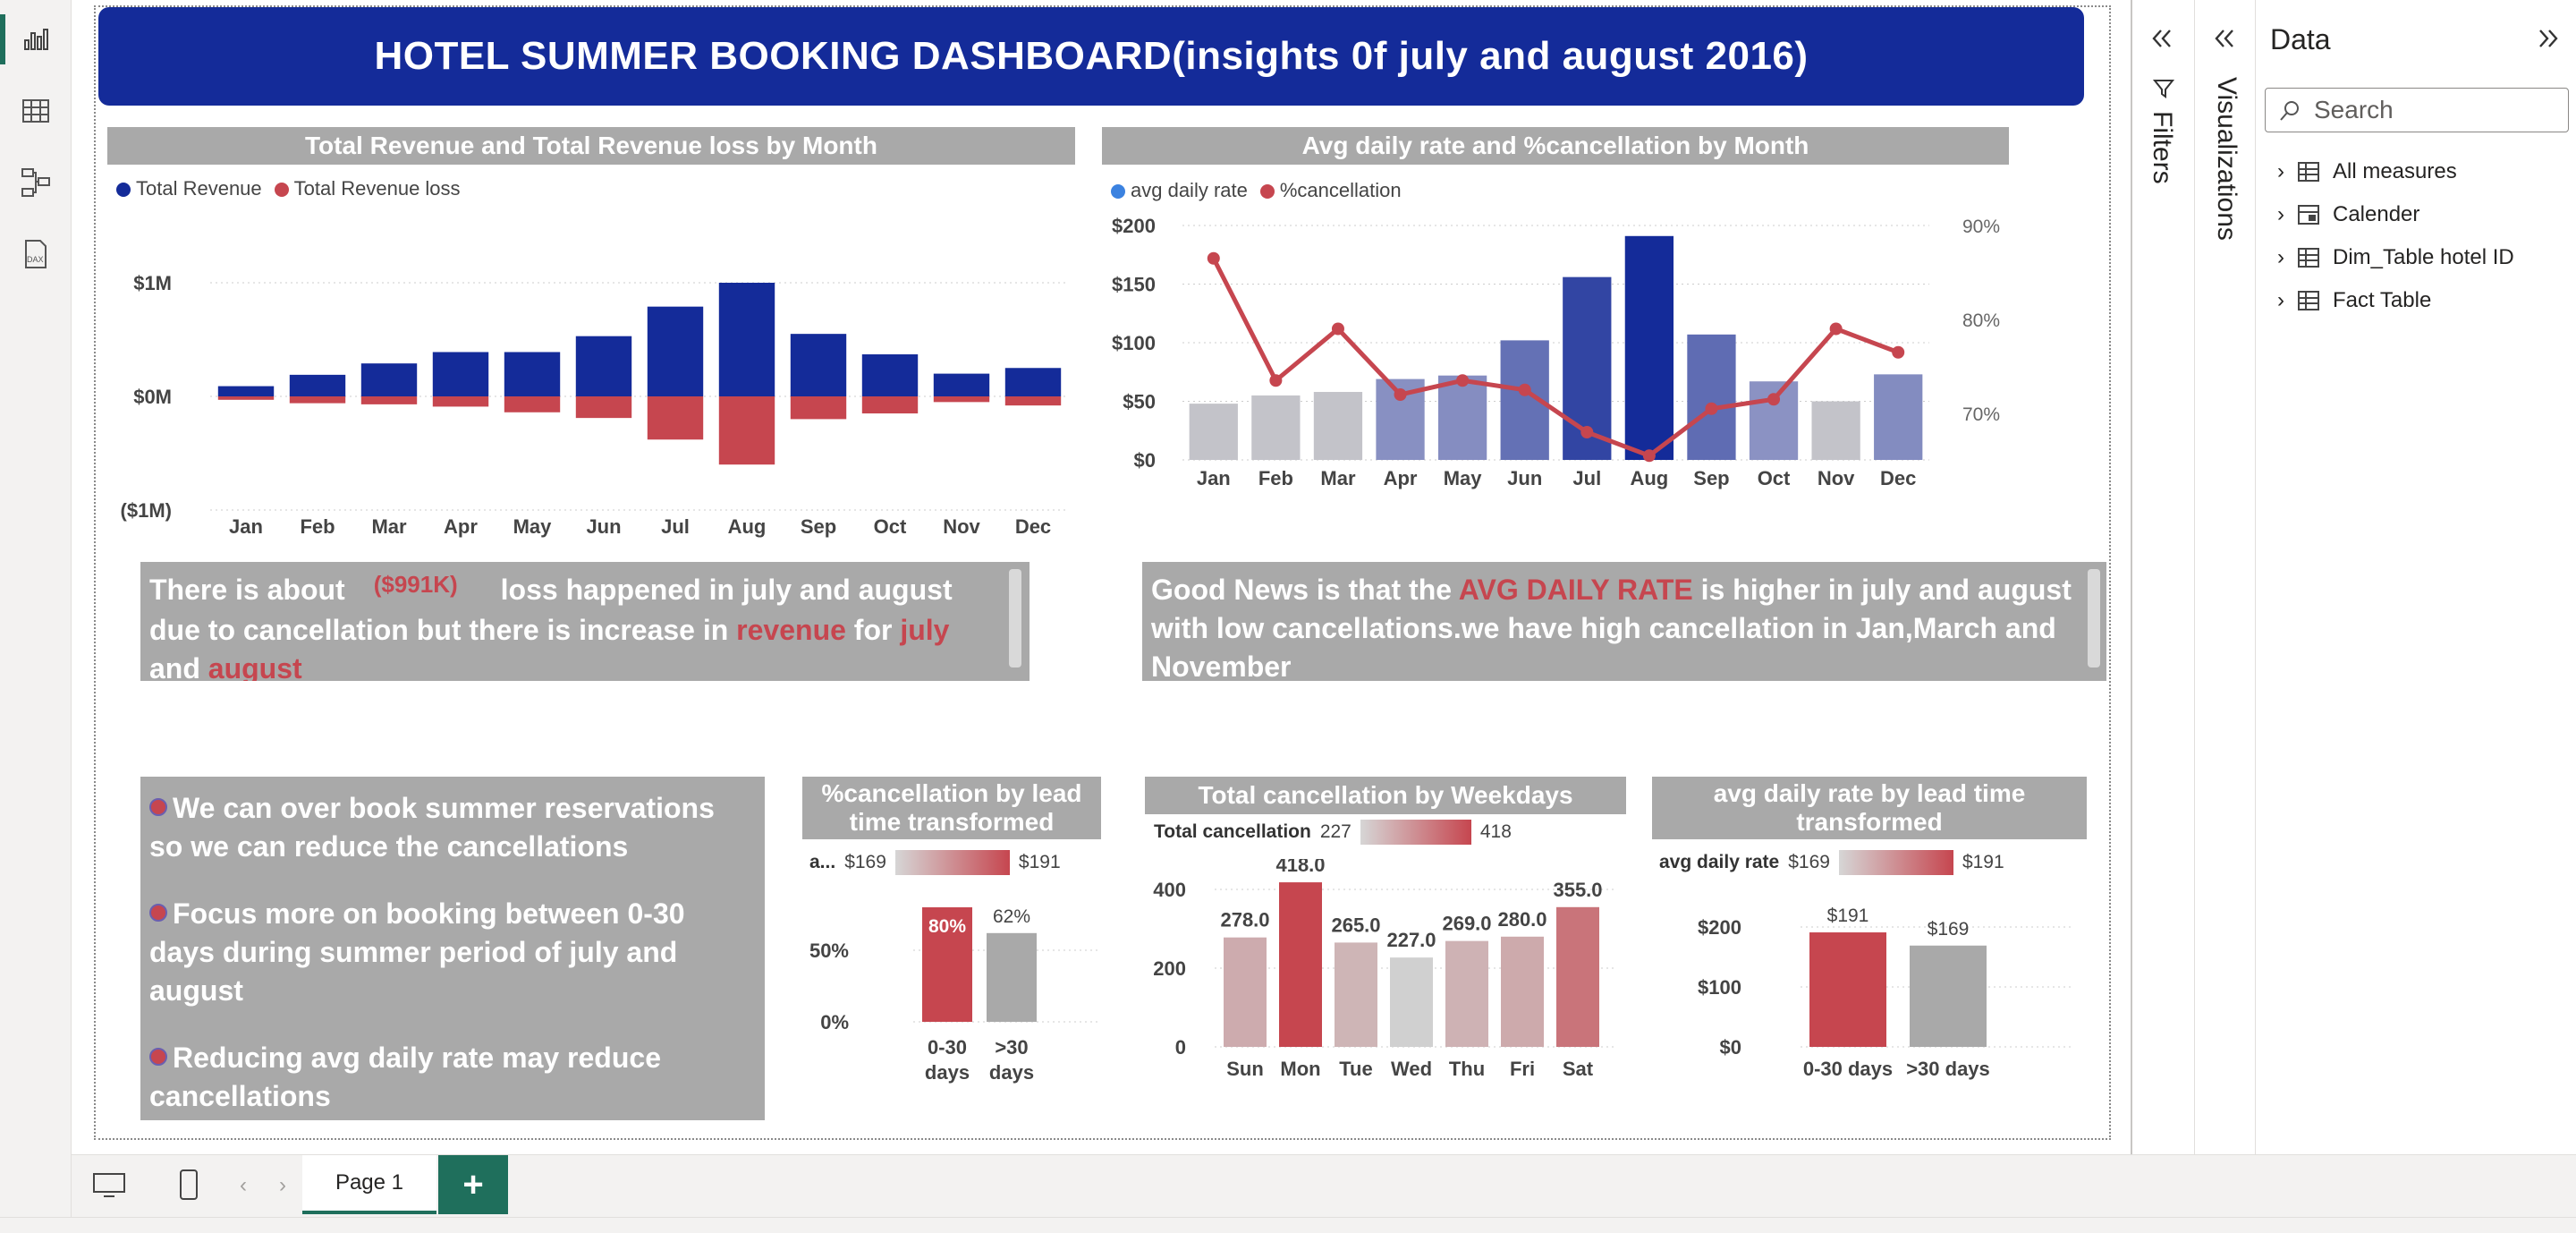  What do you see at coordinates (1521, 919) in the screenshot?
I see `data-label: 280.0` at bounding box center [1521, 919].